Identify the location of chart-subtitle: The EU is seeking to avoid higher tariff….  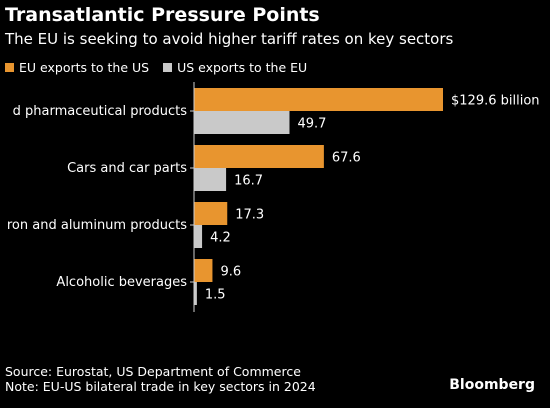
(229, 39).